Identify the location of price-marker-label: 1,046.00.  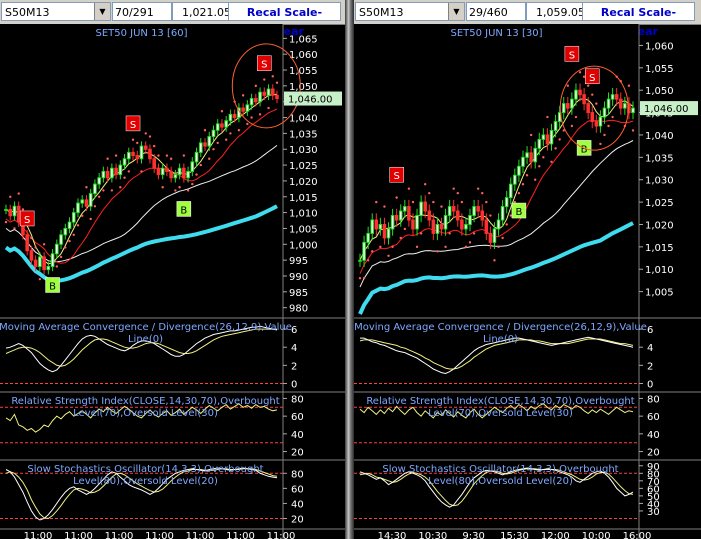
(666, 109).